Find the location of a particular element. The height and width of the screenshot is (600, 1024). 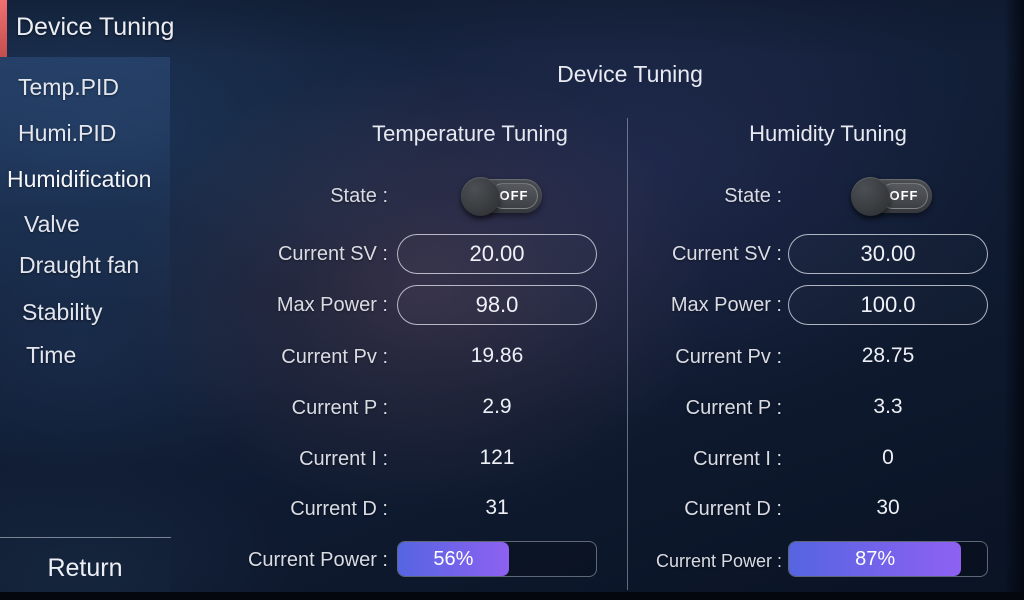

return-divider is located at coordinates (85, 537).